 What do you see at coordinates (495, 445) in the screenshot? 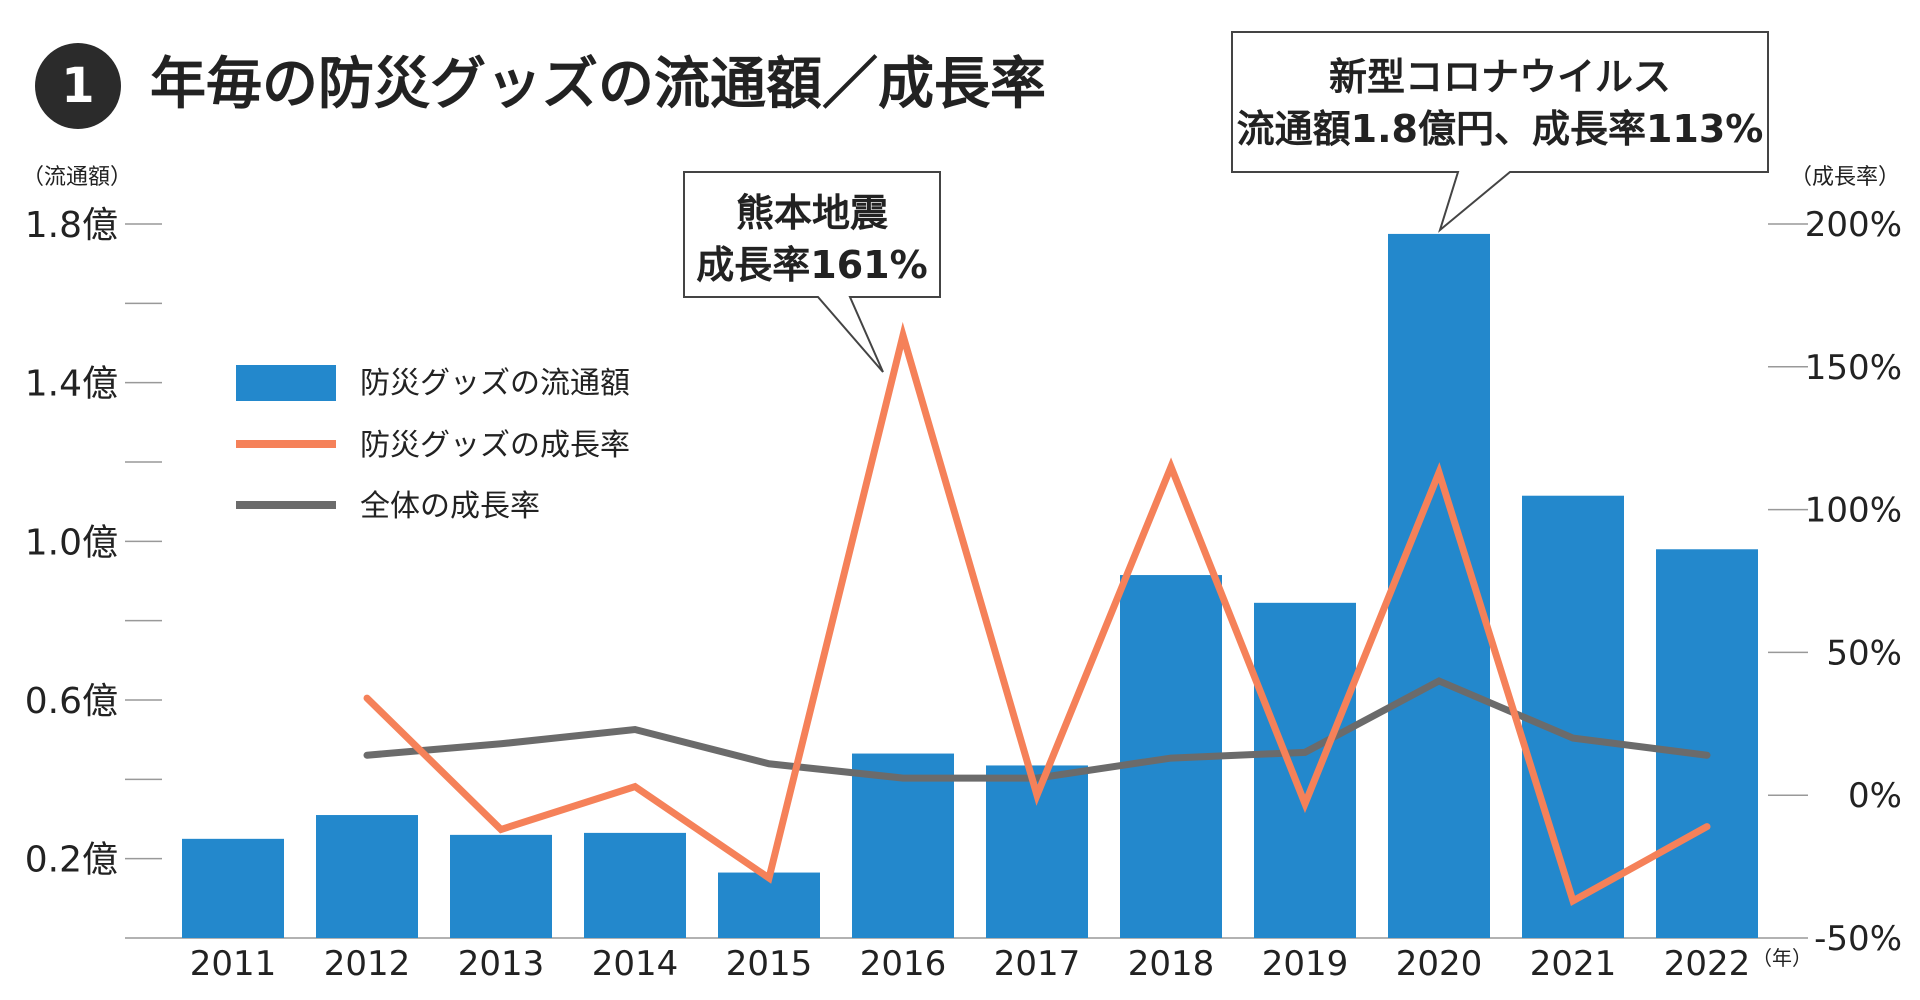
I see `legend-label-growth: 防災グッズの成長率` at bounding box center [495, 445].